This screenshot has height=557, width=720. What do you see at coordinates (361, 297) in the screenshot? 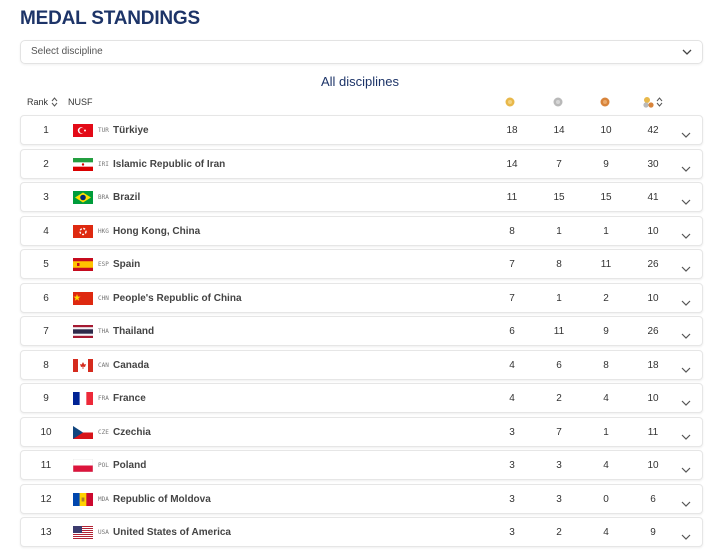
I see `standings-row: 6 CHN People's Republic of China 7 1 2 10` at bounding box center [361, 297].